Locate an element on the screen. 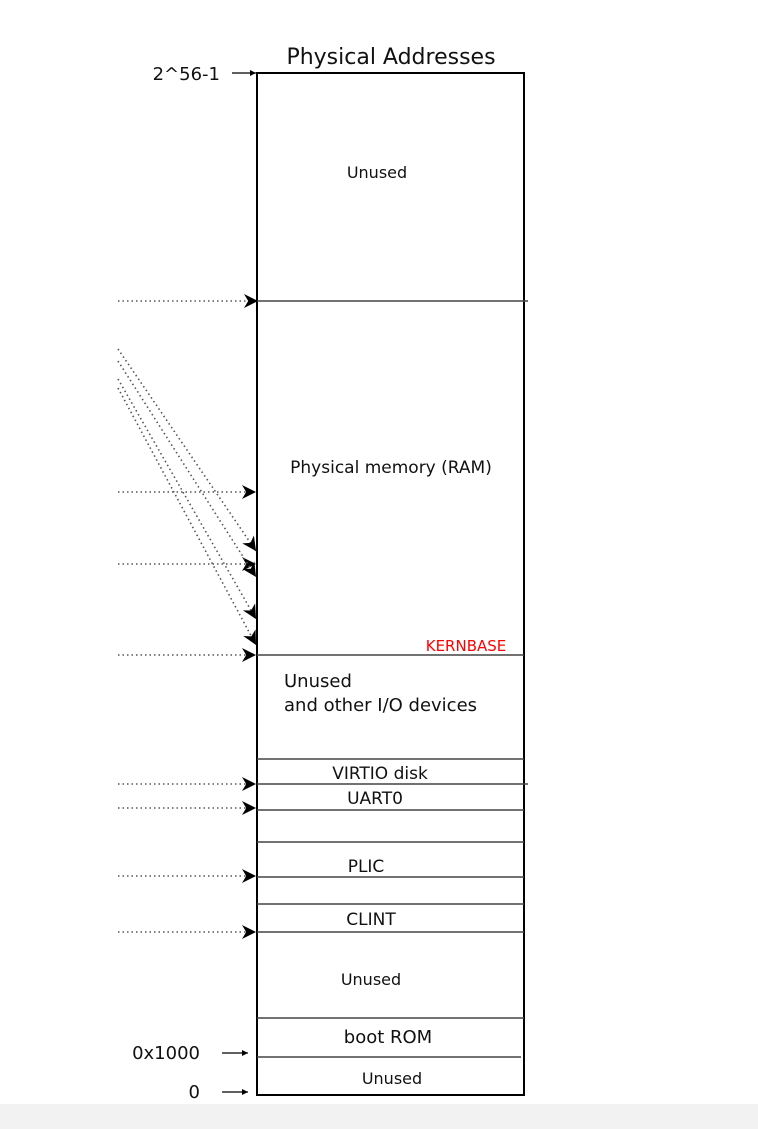 This screenshot has width=758, height=1129. region-unused-top: Unused is located at coordinates (377, 172).